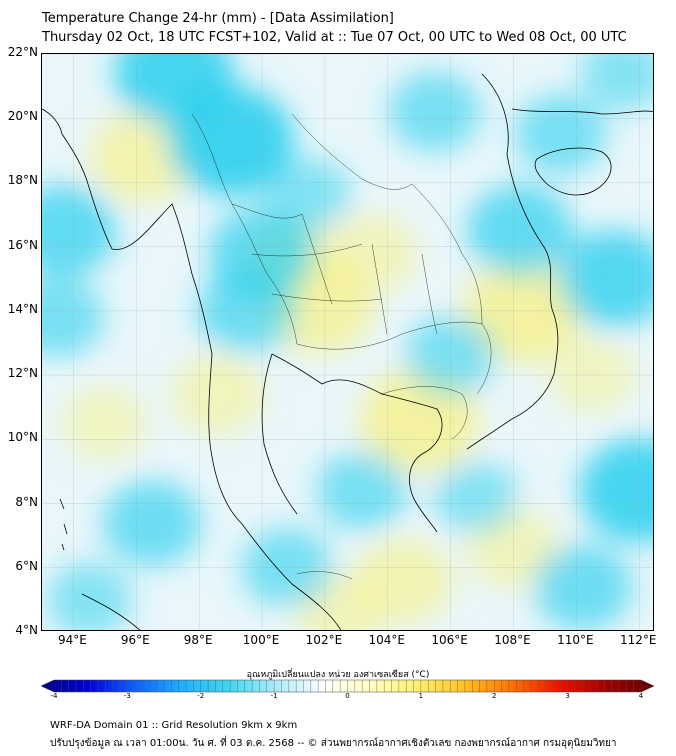 The image size is (676, 756). Describe the element at coordinates (573, 171) in the screenshot. I see `hainan-island` at that location.